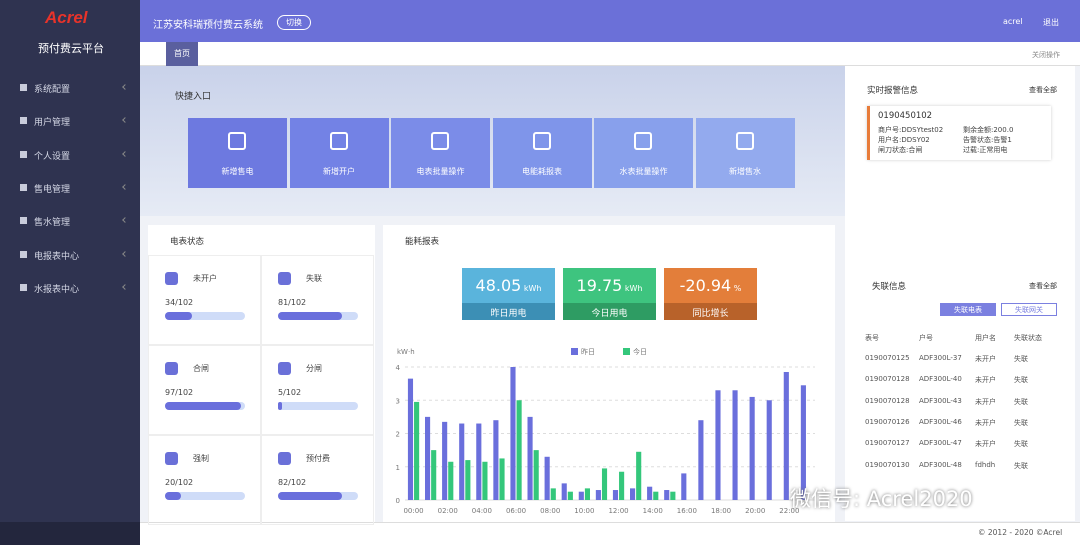 The width and height of the screenshot is (1080, 545). What do you see at coordinates (626, 351) in the screenshot?
I see `legend-swatch` at bounding box center [626, 351].